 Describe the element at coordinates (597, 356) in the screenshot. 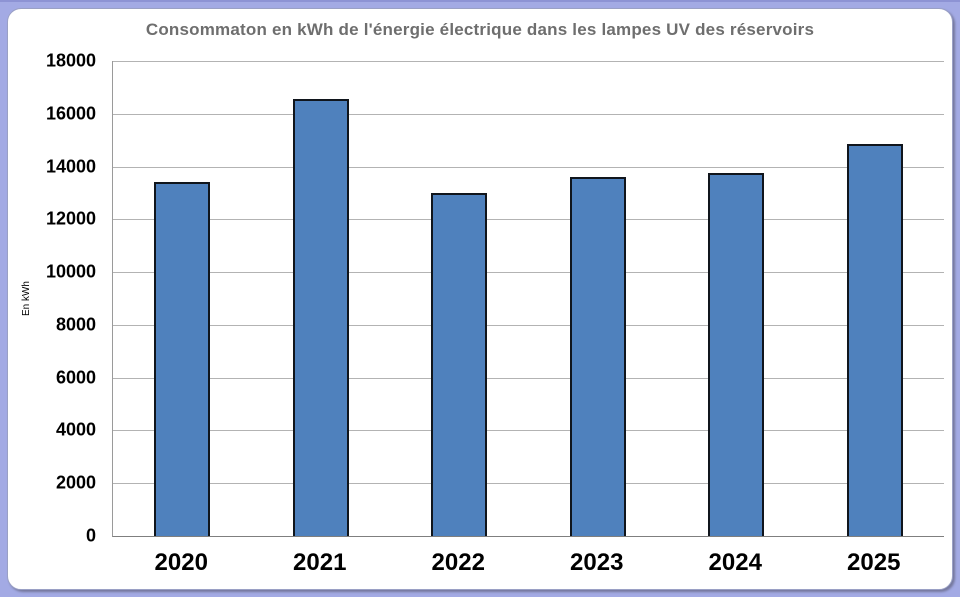

I see `bar-2023` at that location.